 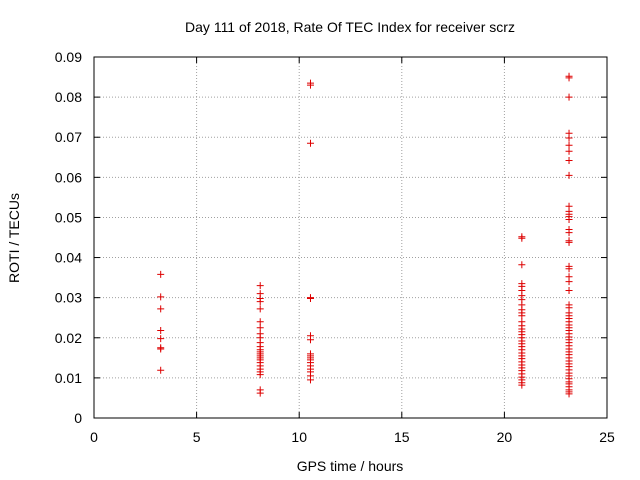 What do you see at coordinates (68, 378) in the screenshot?
I see `y-tick-label: 0.01` at bounding box center [68, 378].